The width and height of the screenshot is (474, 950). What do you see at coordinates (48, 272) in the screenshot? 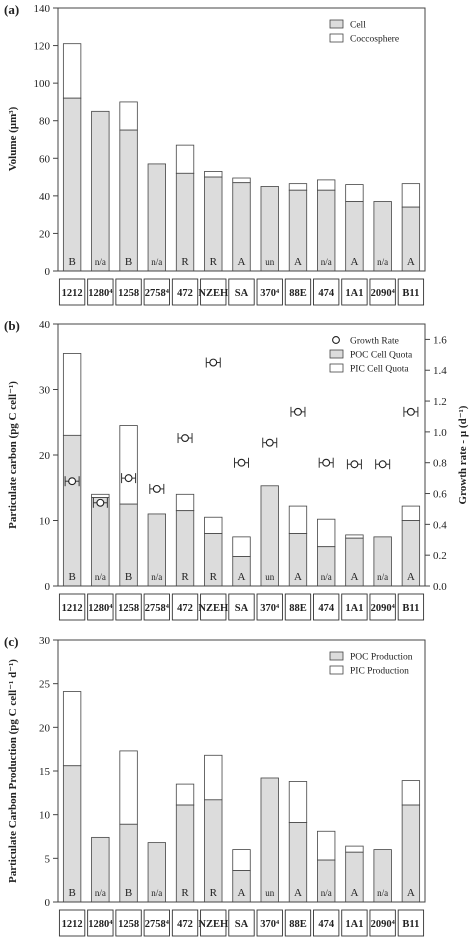
I see `y-tick-label: 0` at bounding box center [48, 272].